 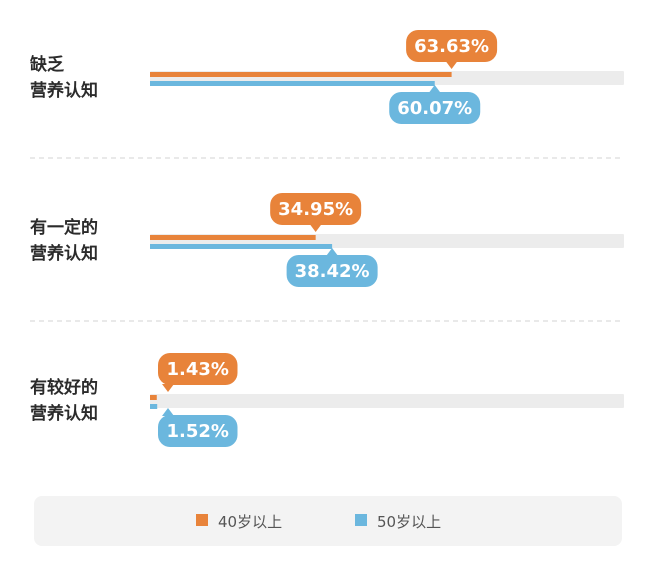 What do you see at coordinates (64, 227) in the screenshot?
I see `category-label: 有一定的` at bounding box center [64, 227].